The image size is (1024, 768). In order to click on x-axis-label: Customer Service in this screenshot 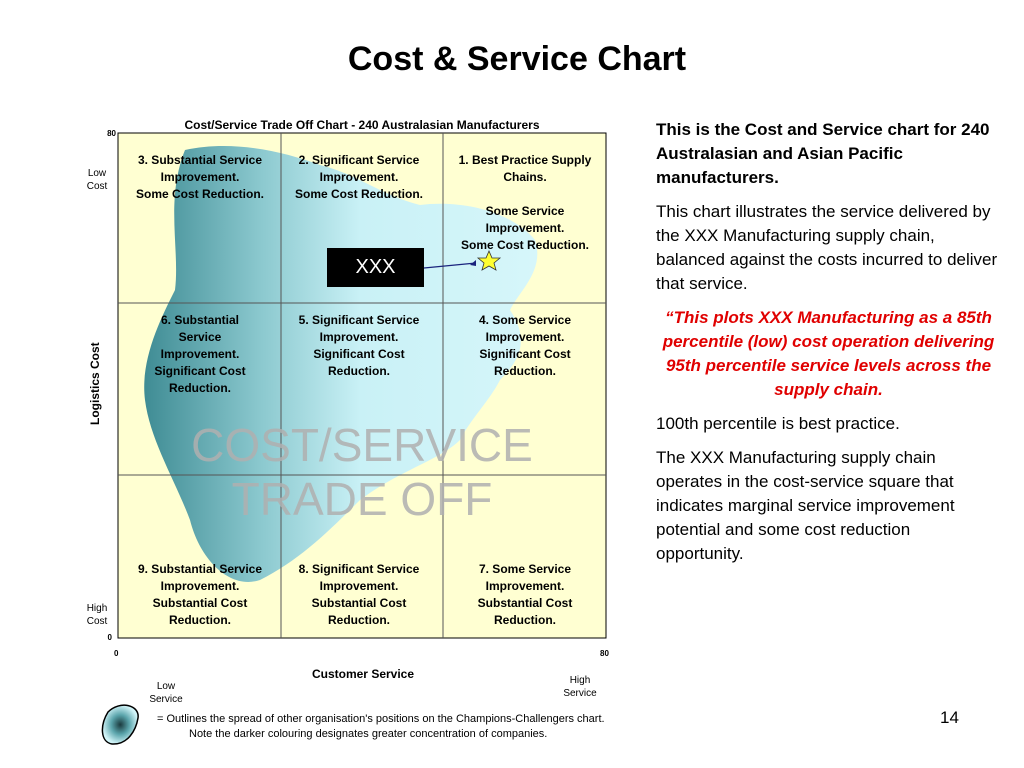, I will do `click(363, 674)`.